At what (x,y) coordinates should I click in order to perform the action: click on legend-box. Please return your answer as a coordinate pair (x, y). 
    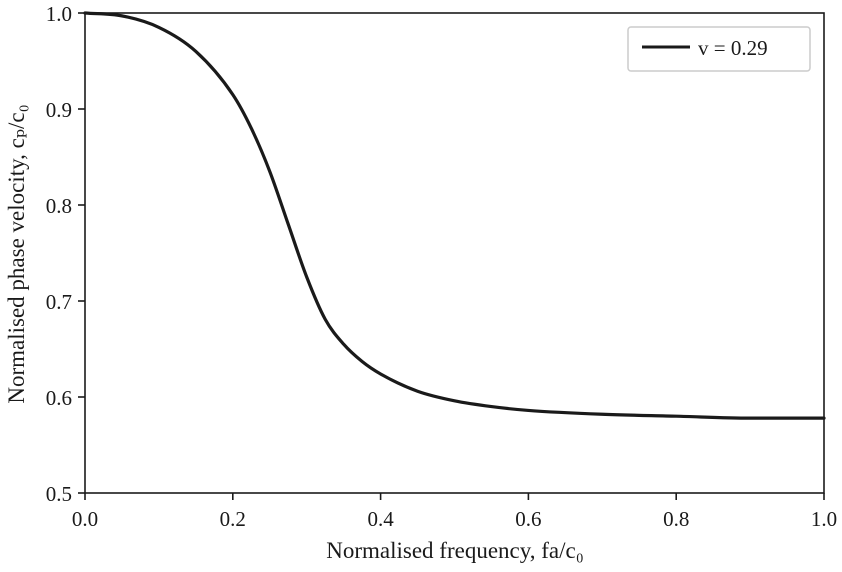
    Looking at the image, I should click on (719, 49).